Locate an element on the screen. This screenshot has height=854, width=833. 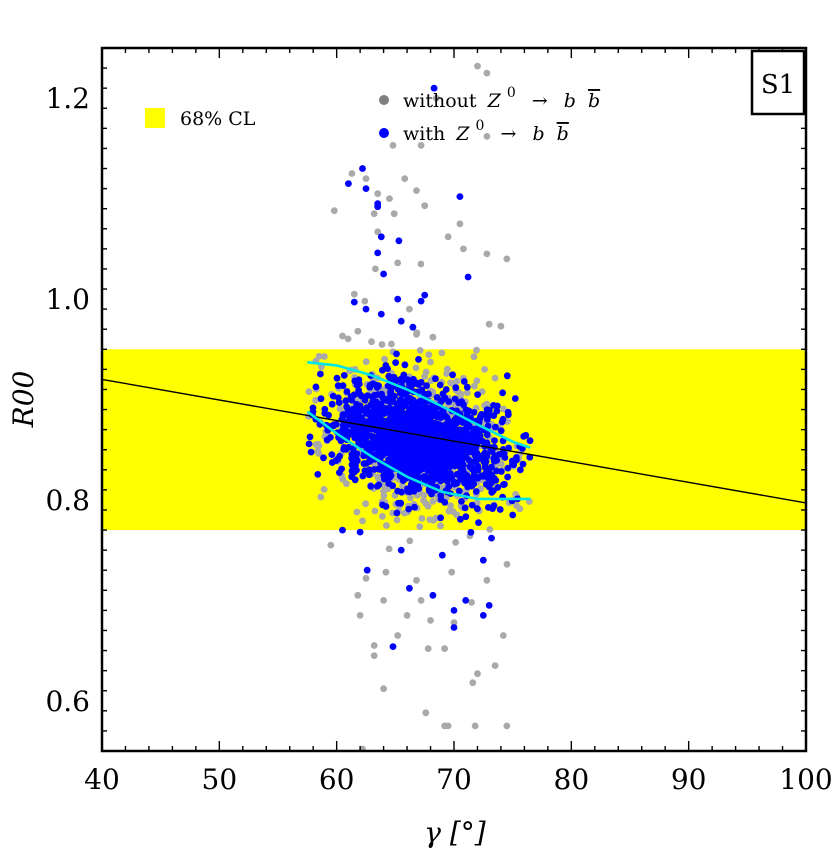
scenario-tag: S1 is located at coordinates (778, 85).